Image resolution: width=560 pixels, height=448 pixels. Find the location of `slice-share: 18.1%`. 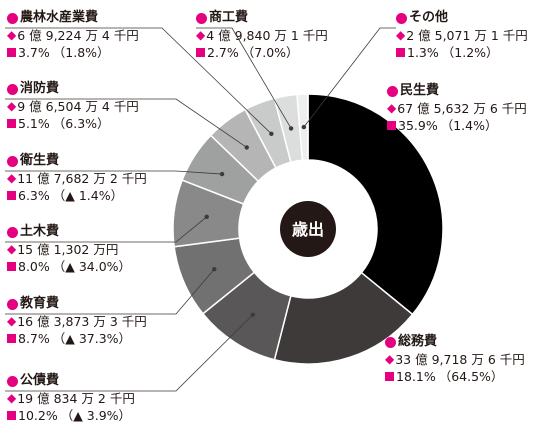

slice-share: 18.1% is located at coordinates (416, 376).